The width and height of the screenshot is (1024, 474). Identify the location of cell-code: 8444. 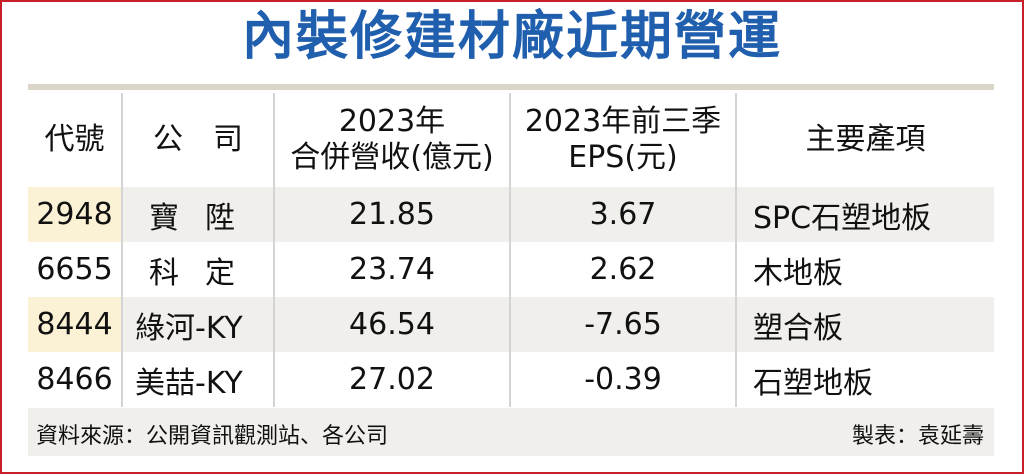
(75, 324).